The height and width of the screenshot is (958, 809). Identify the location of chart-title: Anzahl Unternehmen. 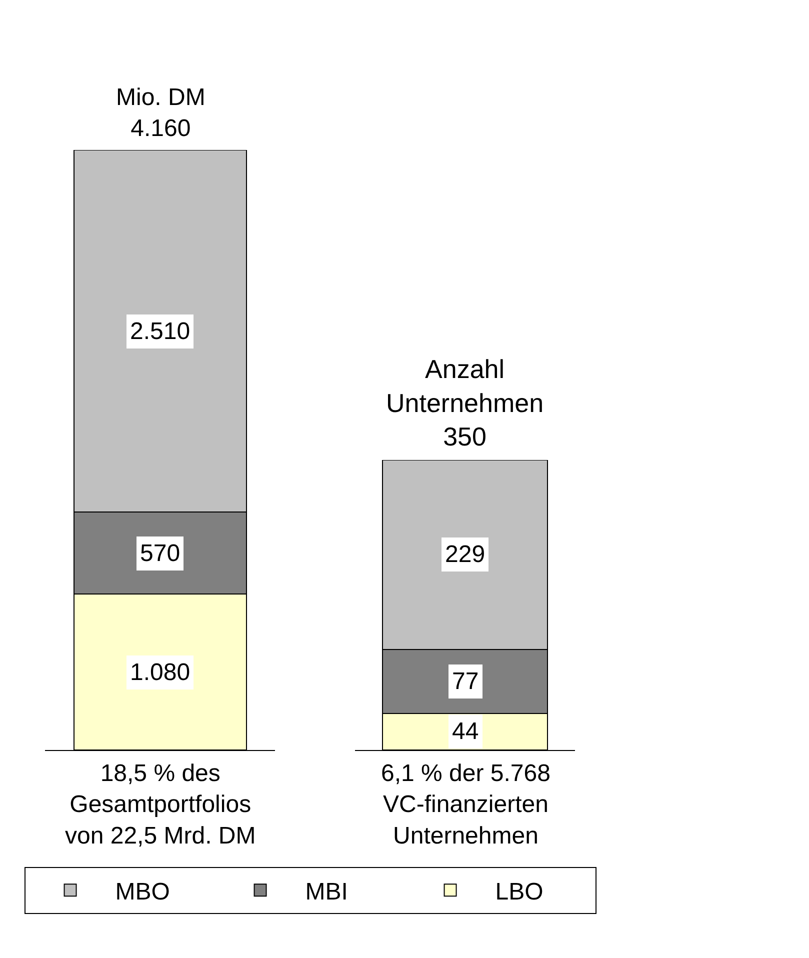
(465, 386).